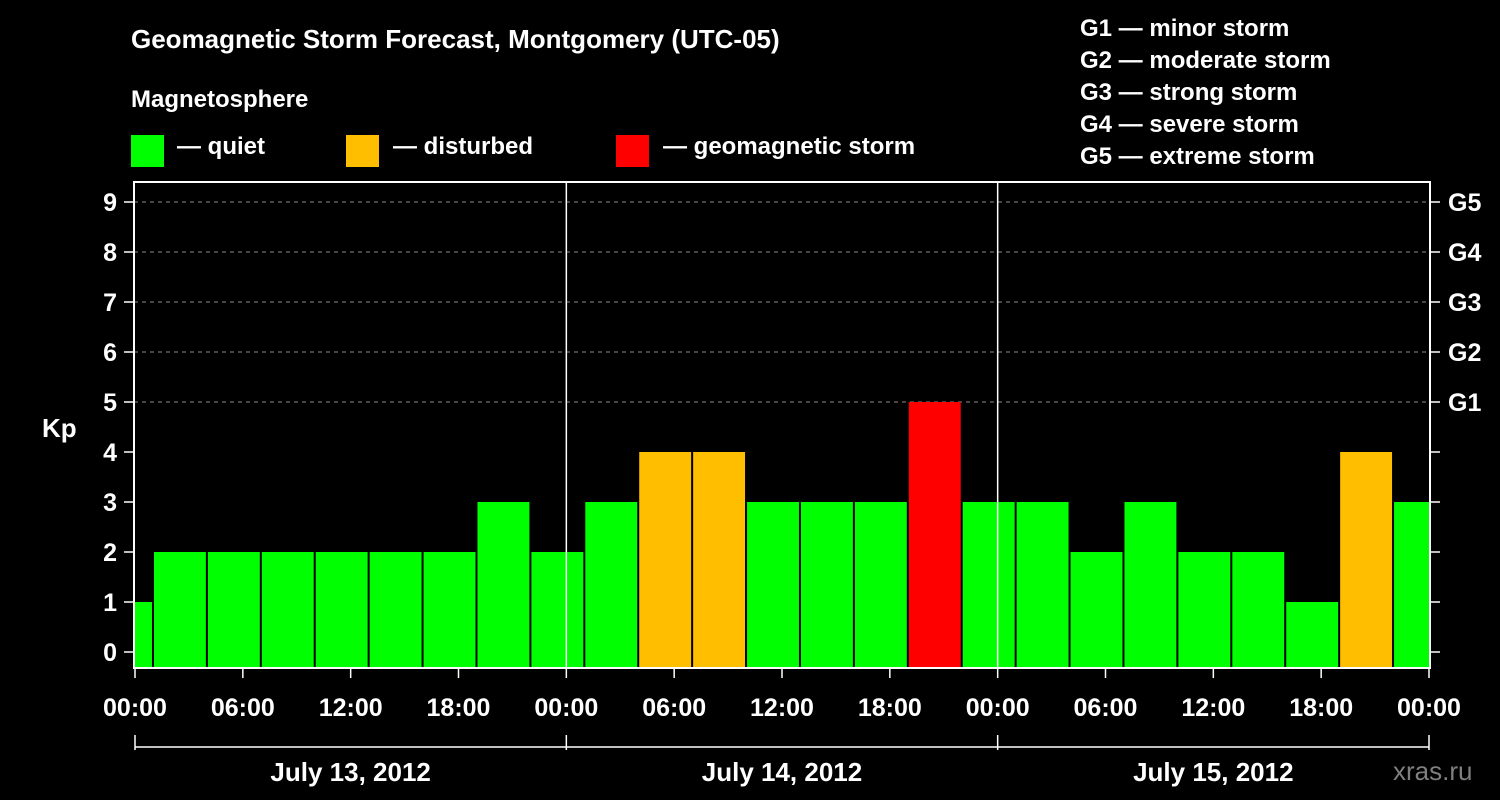  What do you see at coordinates (110, 503) in the screenshot?
I see `y-tick-label-3: 3` at bounding box center [110, 503].